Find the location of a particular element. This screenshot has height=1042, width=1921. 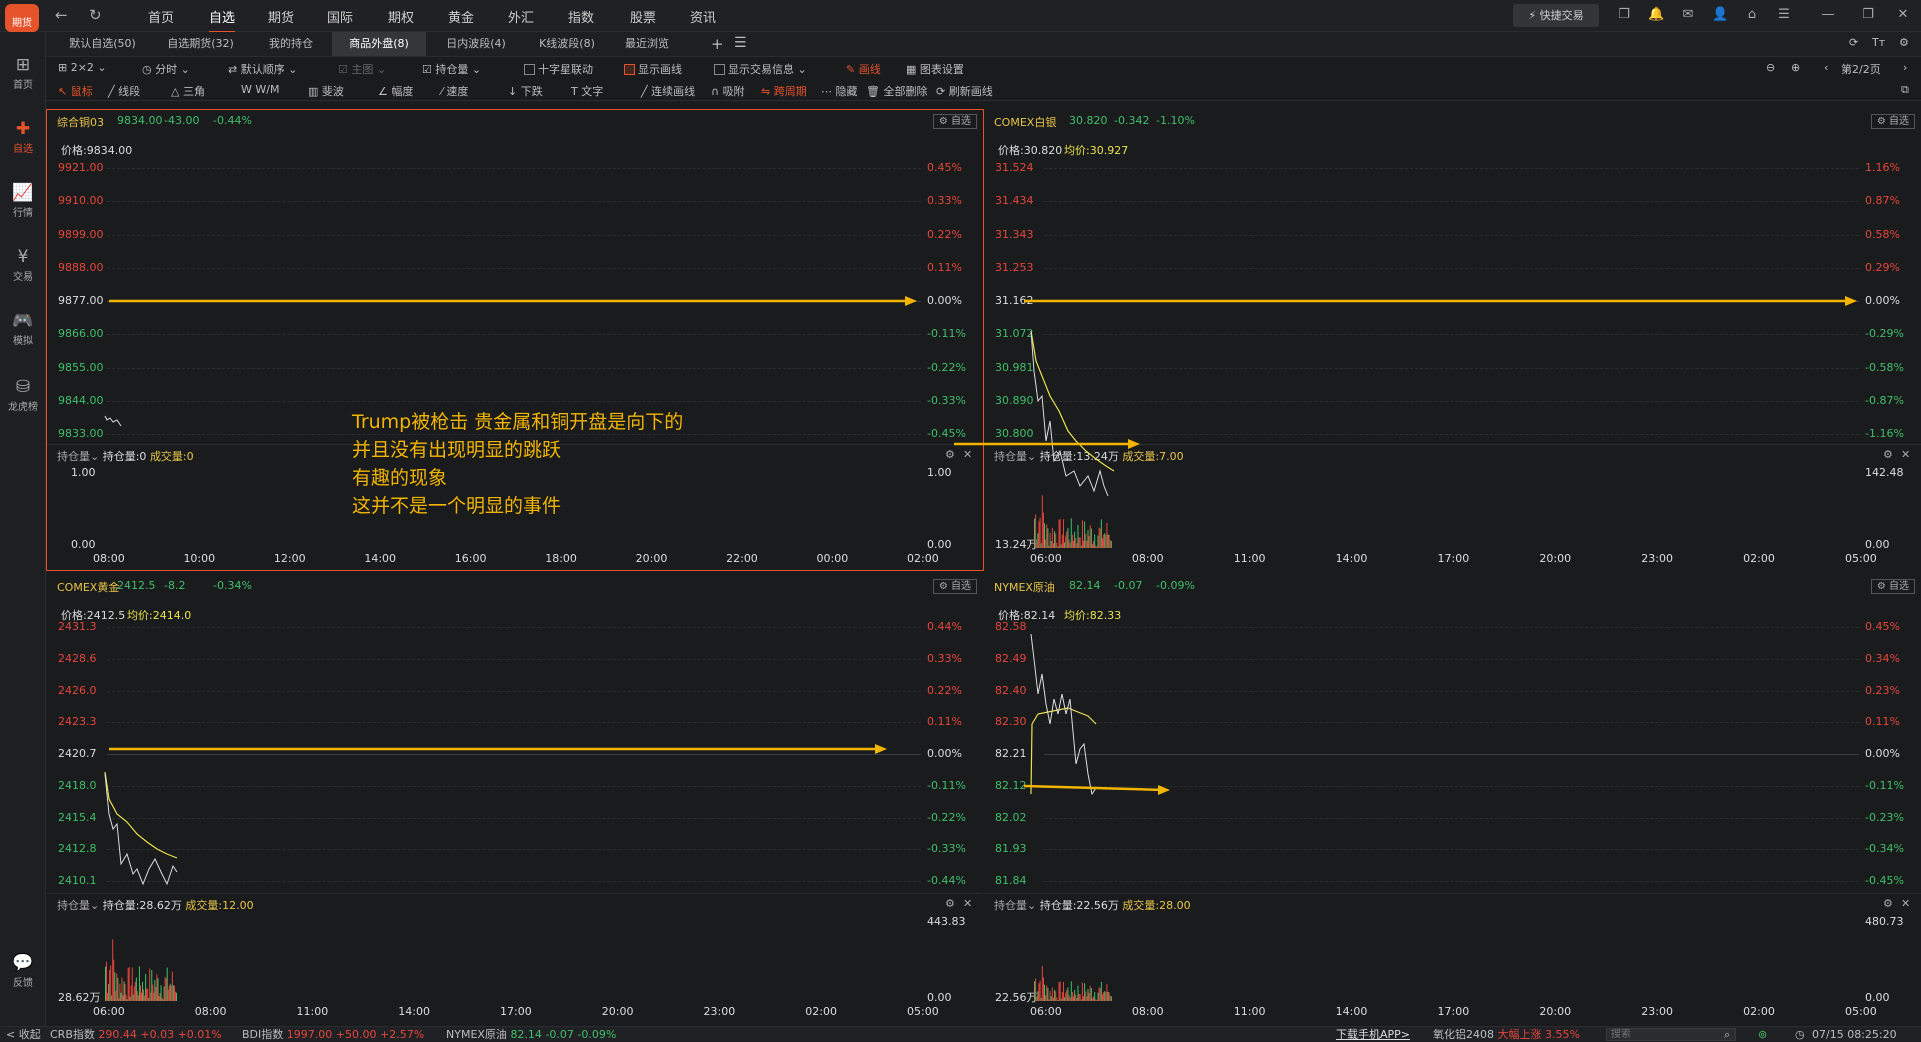

ticker-item: NYMEX原油 82.14 -0.07 -0.09% is located at coordinates (531, 1034).